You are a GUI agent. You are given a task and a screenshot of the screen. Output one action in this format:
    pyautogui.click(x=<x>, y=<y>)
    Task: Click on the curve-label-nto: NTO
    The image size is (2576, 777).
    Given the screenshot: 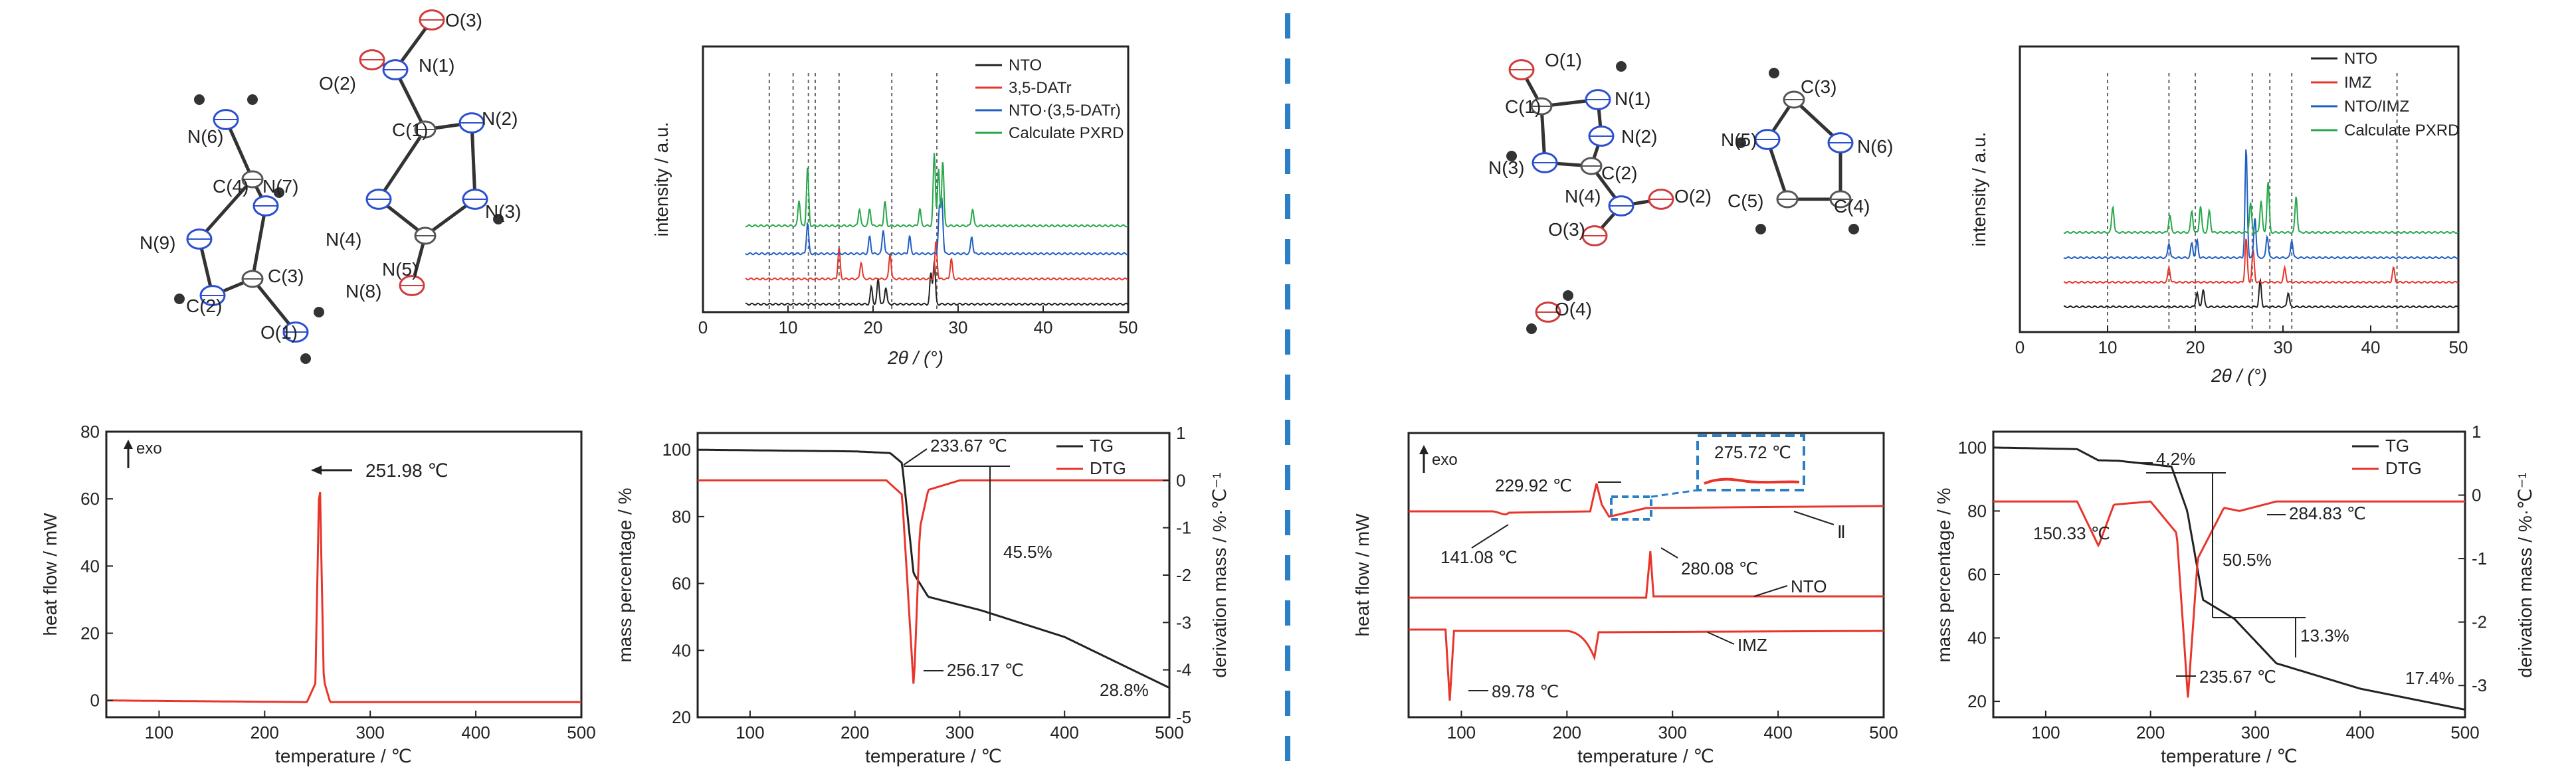 What is the action you would take?
    pyautogui.click(x=1809, y=586)
    